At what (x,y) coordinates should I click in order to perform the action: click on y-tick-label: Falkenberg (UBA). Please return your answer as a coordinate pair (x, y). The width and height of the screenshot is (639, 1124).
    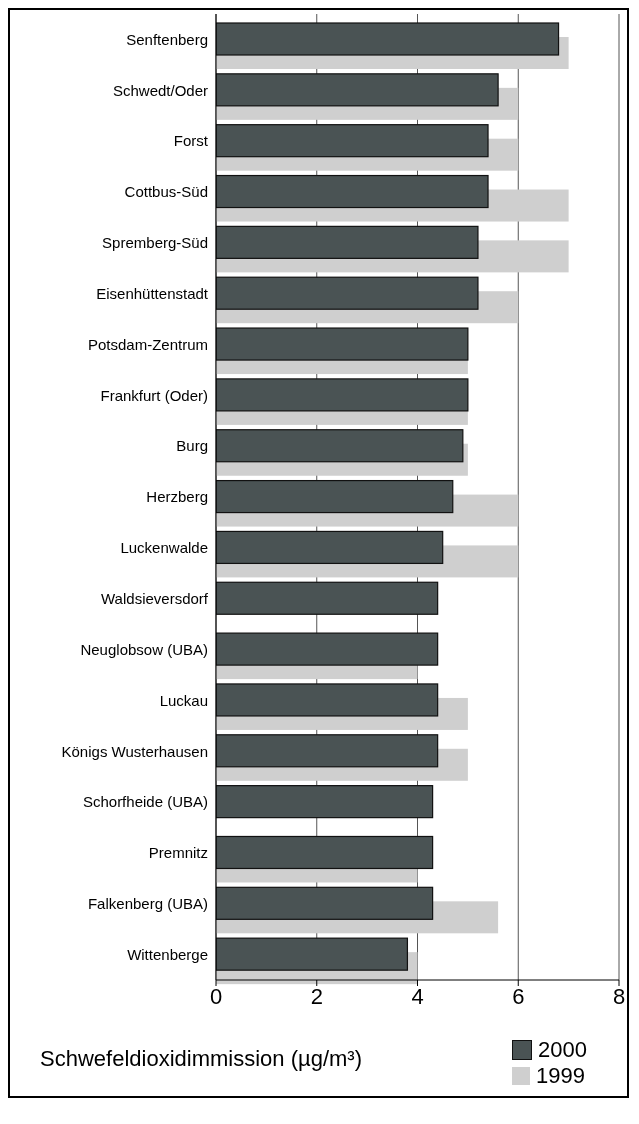
    Looking at the image, I should click on (147, 904).